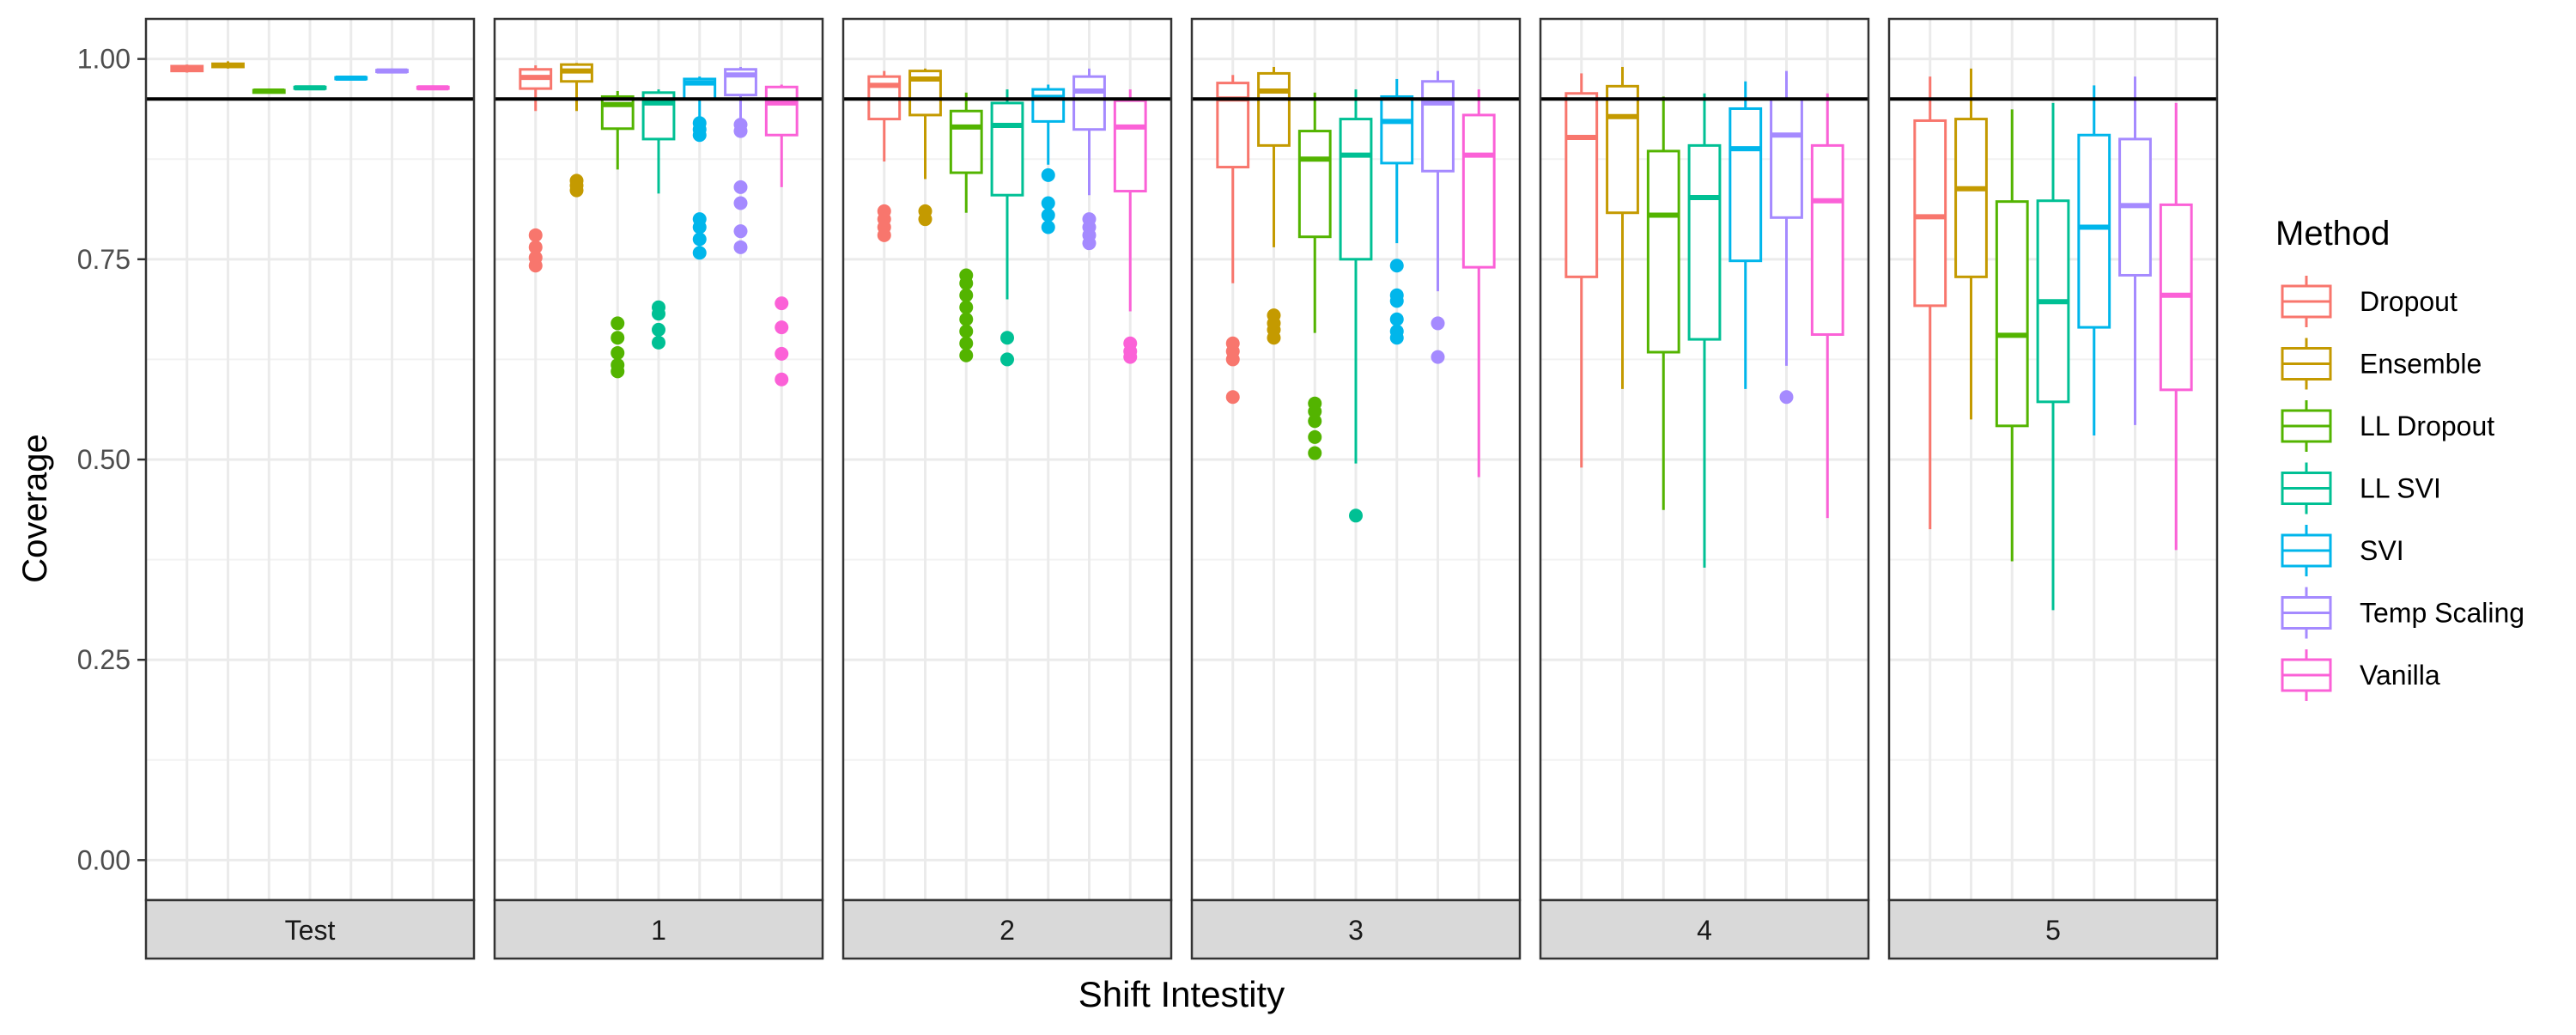 This screenshot has height=1035, width=2576. What do you see at coordinates (187, 68) in the screenshot?
I see `box-dropout-Test` at bounding box center [187, 68].